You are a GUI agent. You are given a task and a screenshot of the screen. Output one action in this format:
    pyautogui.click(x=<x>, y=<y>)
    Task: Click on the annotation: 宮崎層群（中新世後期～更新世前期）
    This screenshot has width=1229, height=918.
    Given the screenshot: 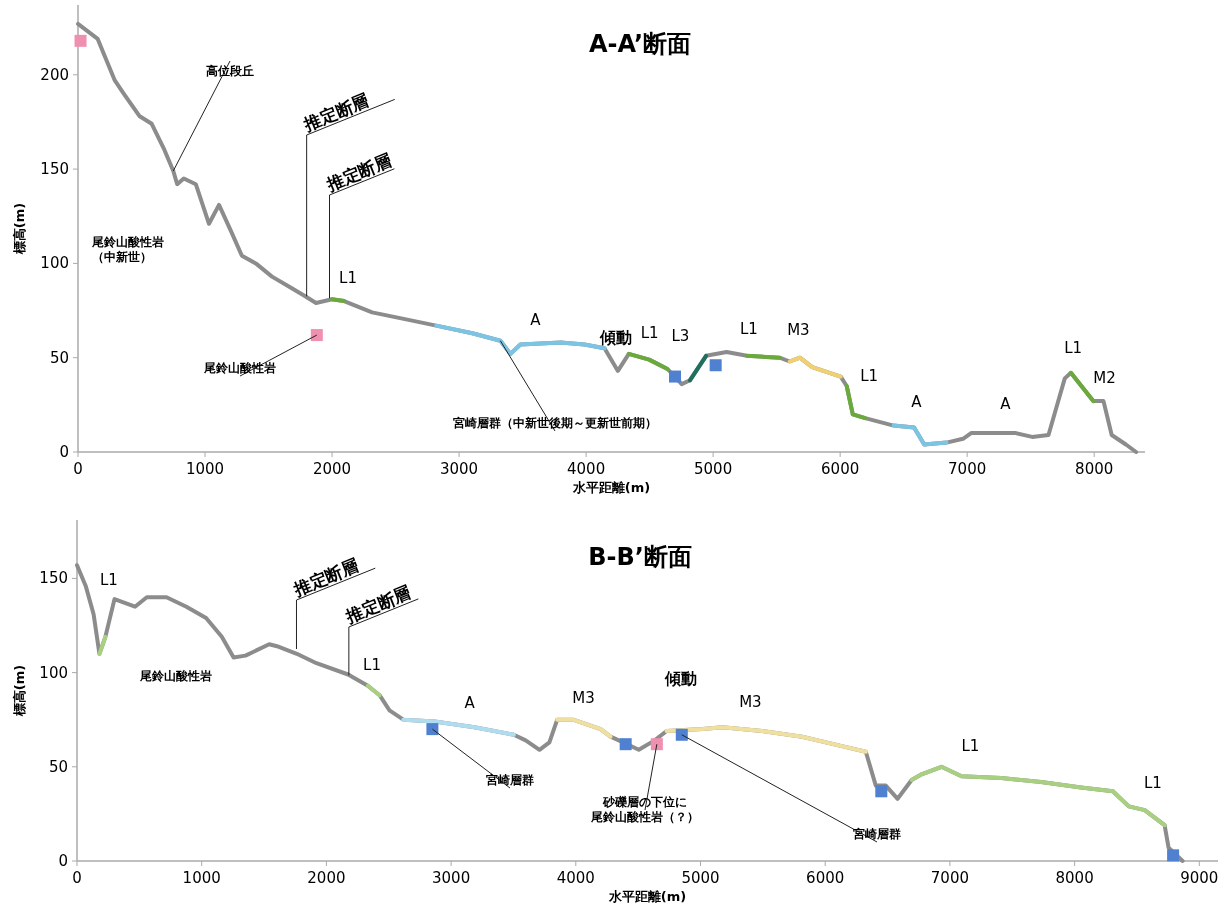 What is the action you would take?
    pyautogui.click(x=555, y=423)
    